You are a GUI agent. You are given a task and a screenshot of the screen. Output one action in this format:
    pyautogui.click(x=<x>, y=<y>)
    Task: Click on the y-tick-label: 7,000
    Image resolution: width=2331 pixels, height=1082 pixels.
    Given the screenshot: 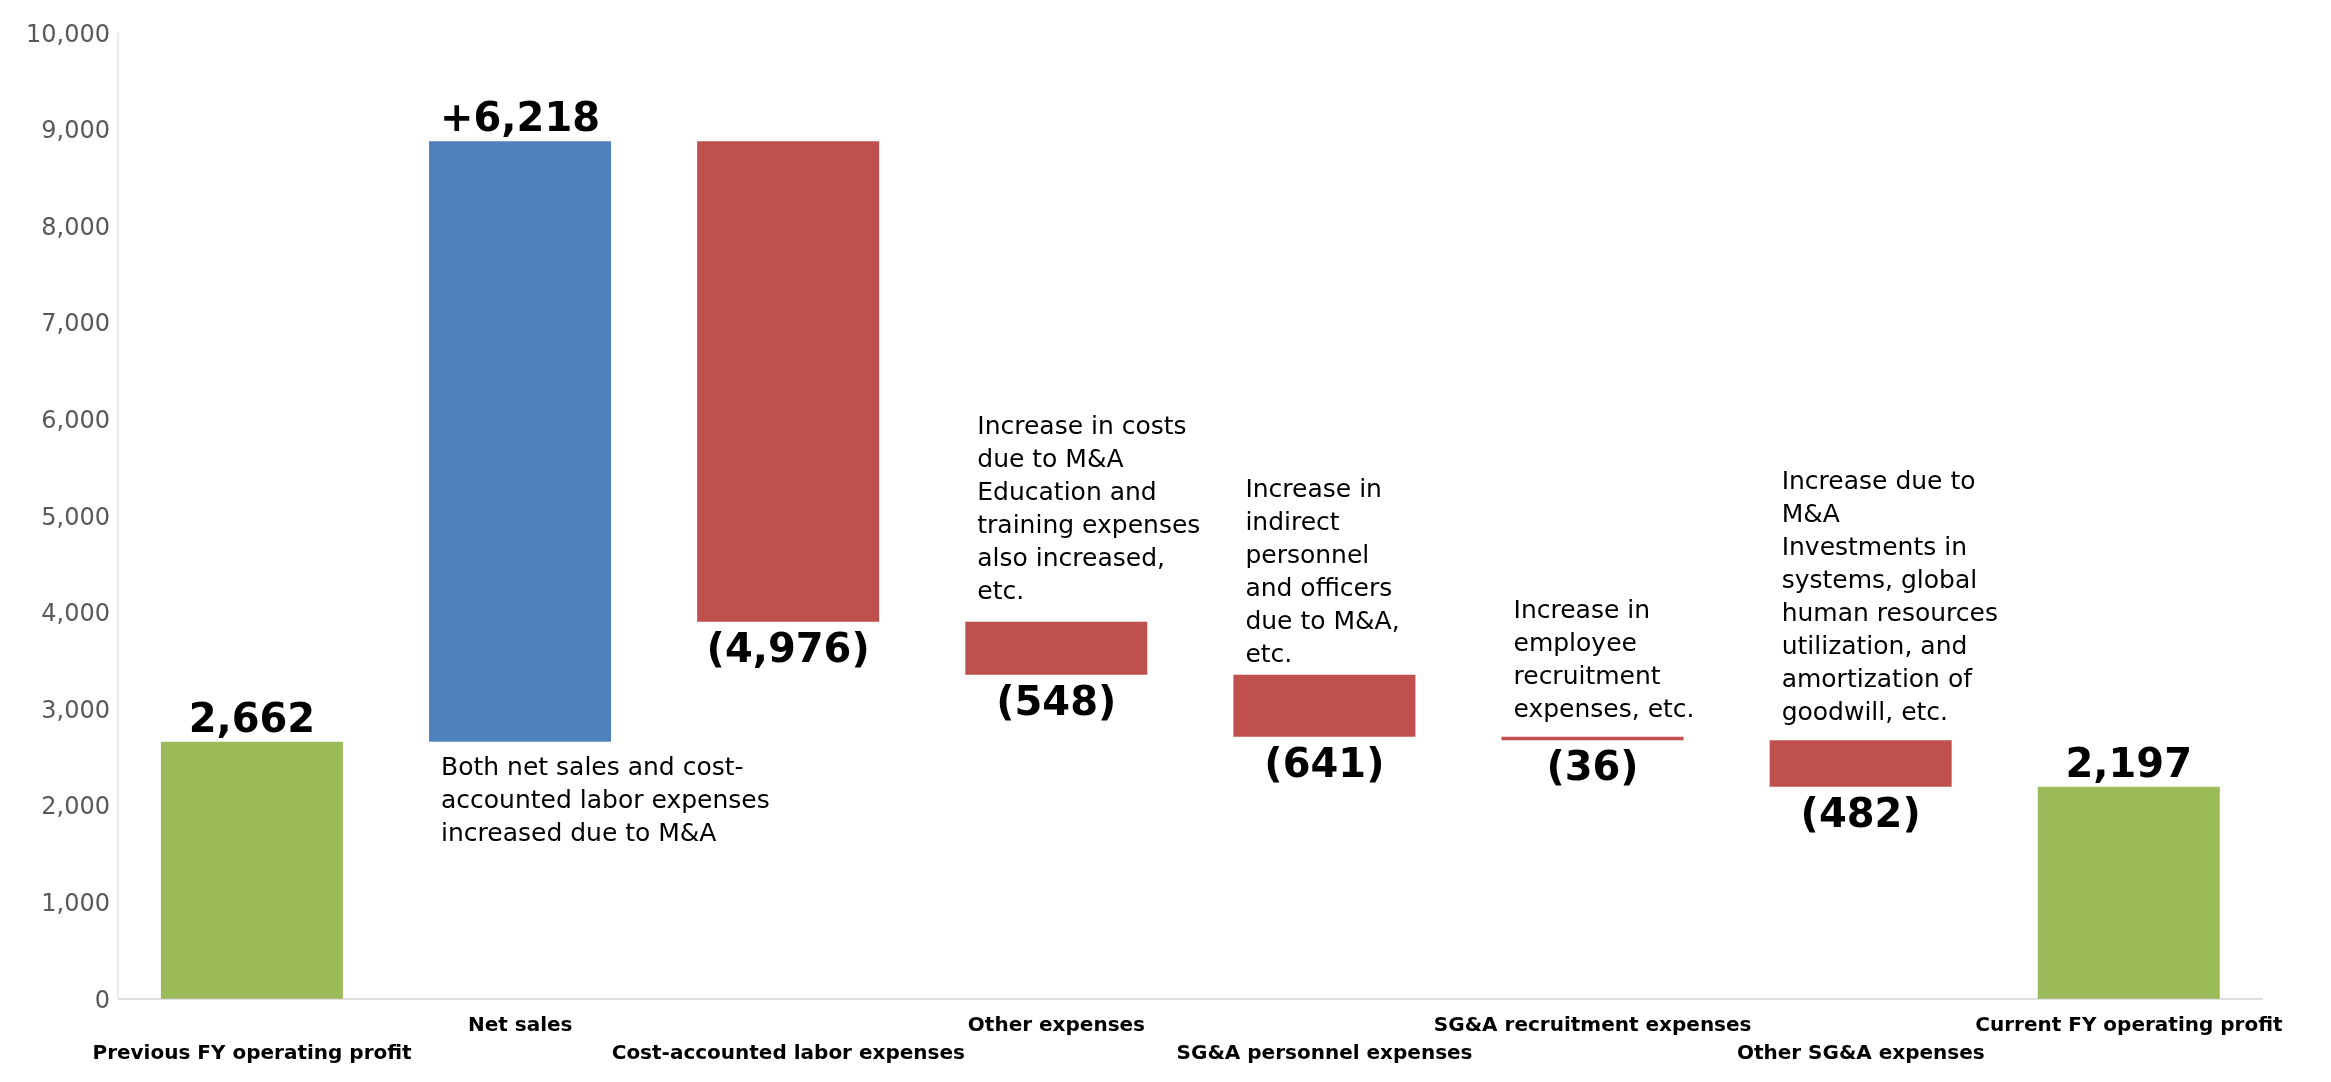 What is the action you would take?
    pyautogui.click(x=75, y=323)
    